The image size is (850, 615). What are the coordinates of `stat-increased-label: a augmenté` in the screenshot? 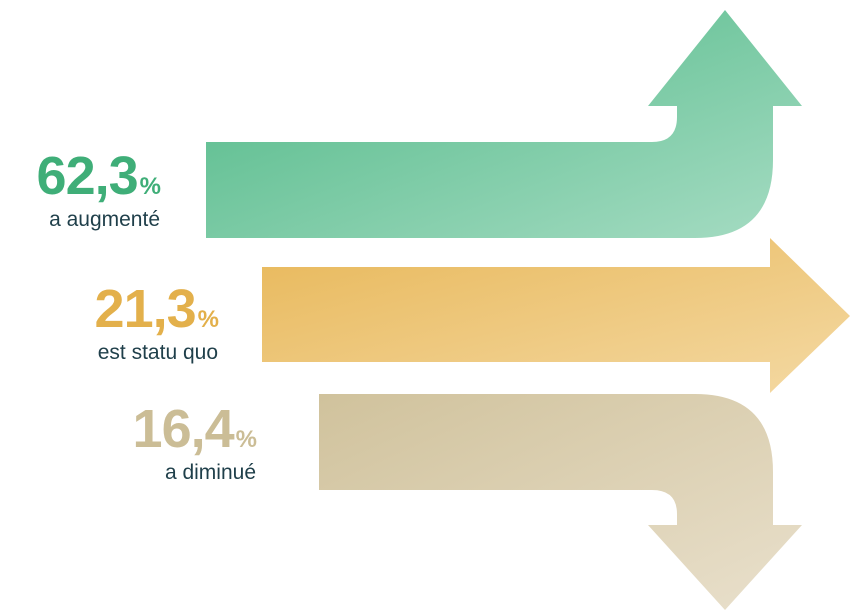 It's located at (104, 219).